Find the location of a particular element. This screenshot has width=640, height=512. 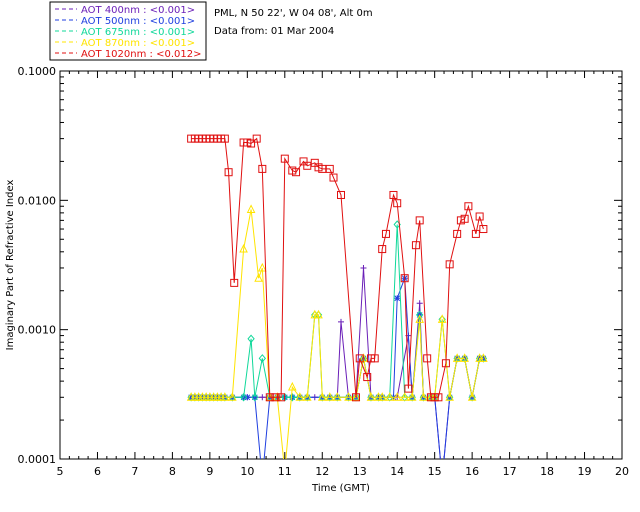

x-tick-label: 20 is located at coordinates (622, 471).